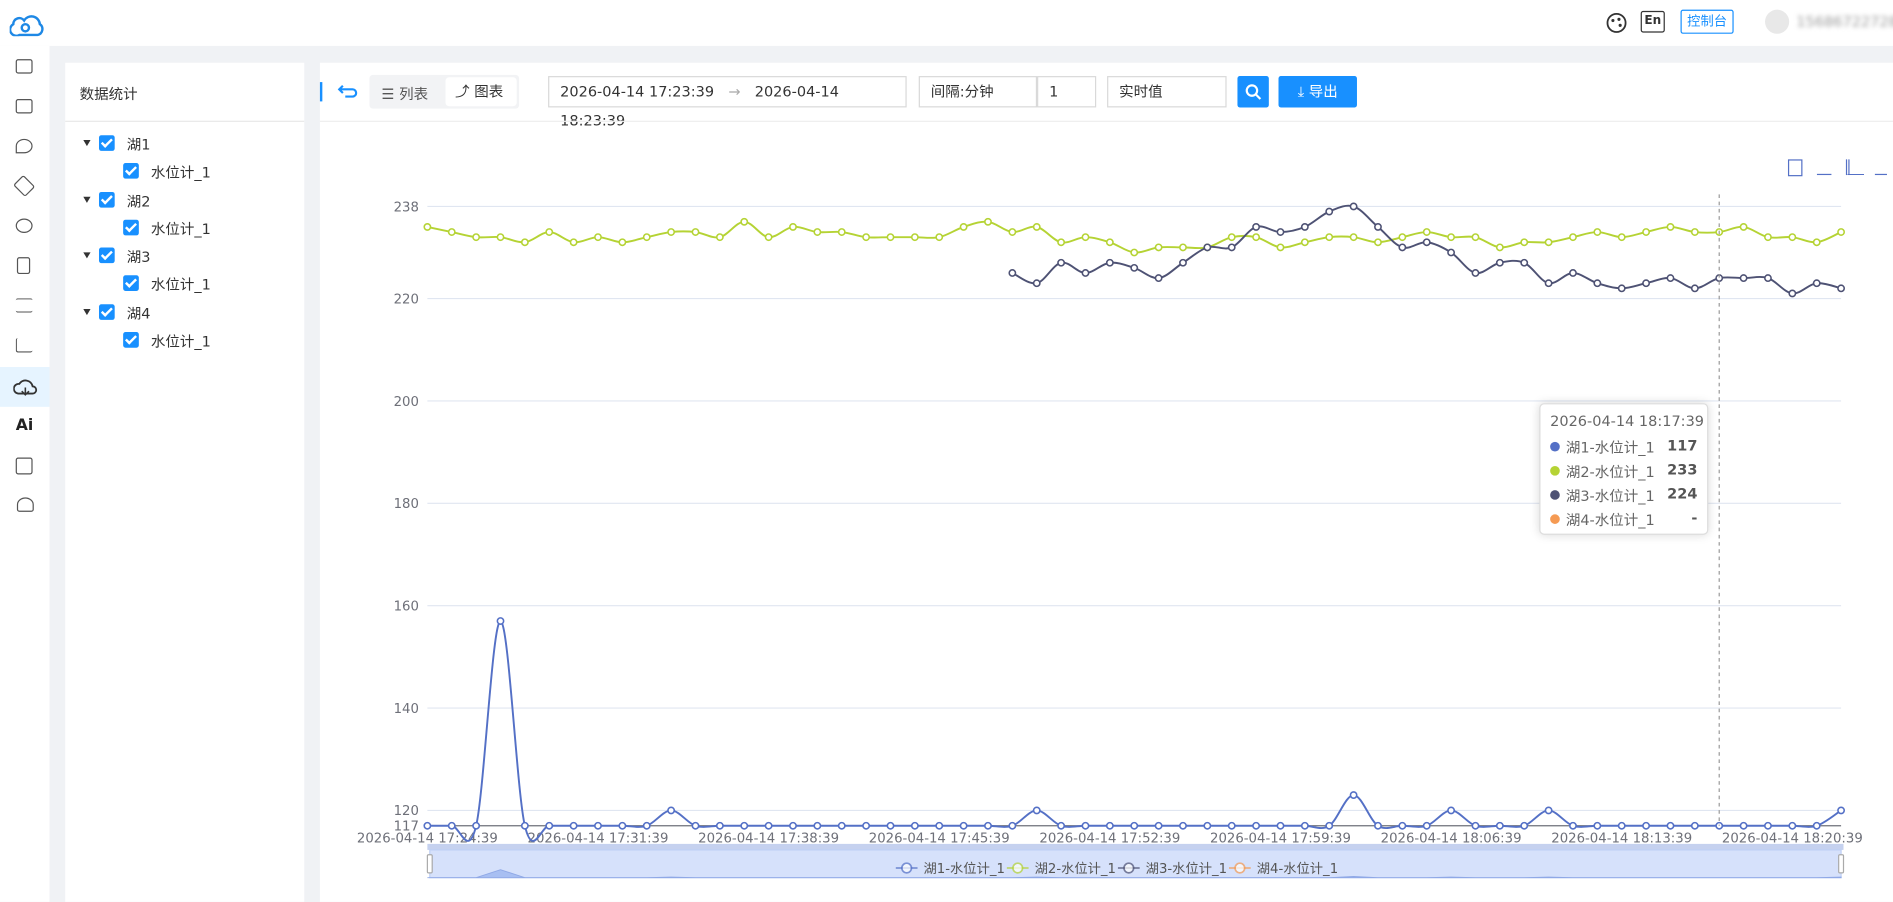 The image size is (1893, 902). What do you see at coordinates (1777, 21) in the screenshot?
I see `avatar` at bounding box center [1777, 21].